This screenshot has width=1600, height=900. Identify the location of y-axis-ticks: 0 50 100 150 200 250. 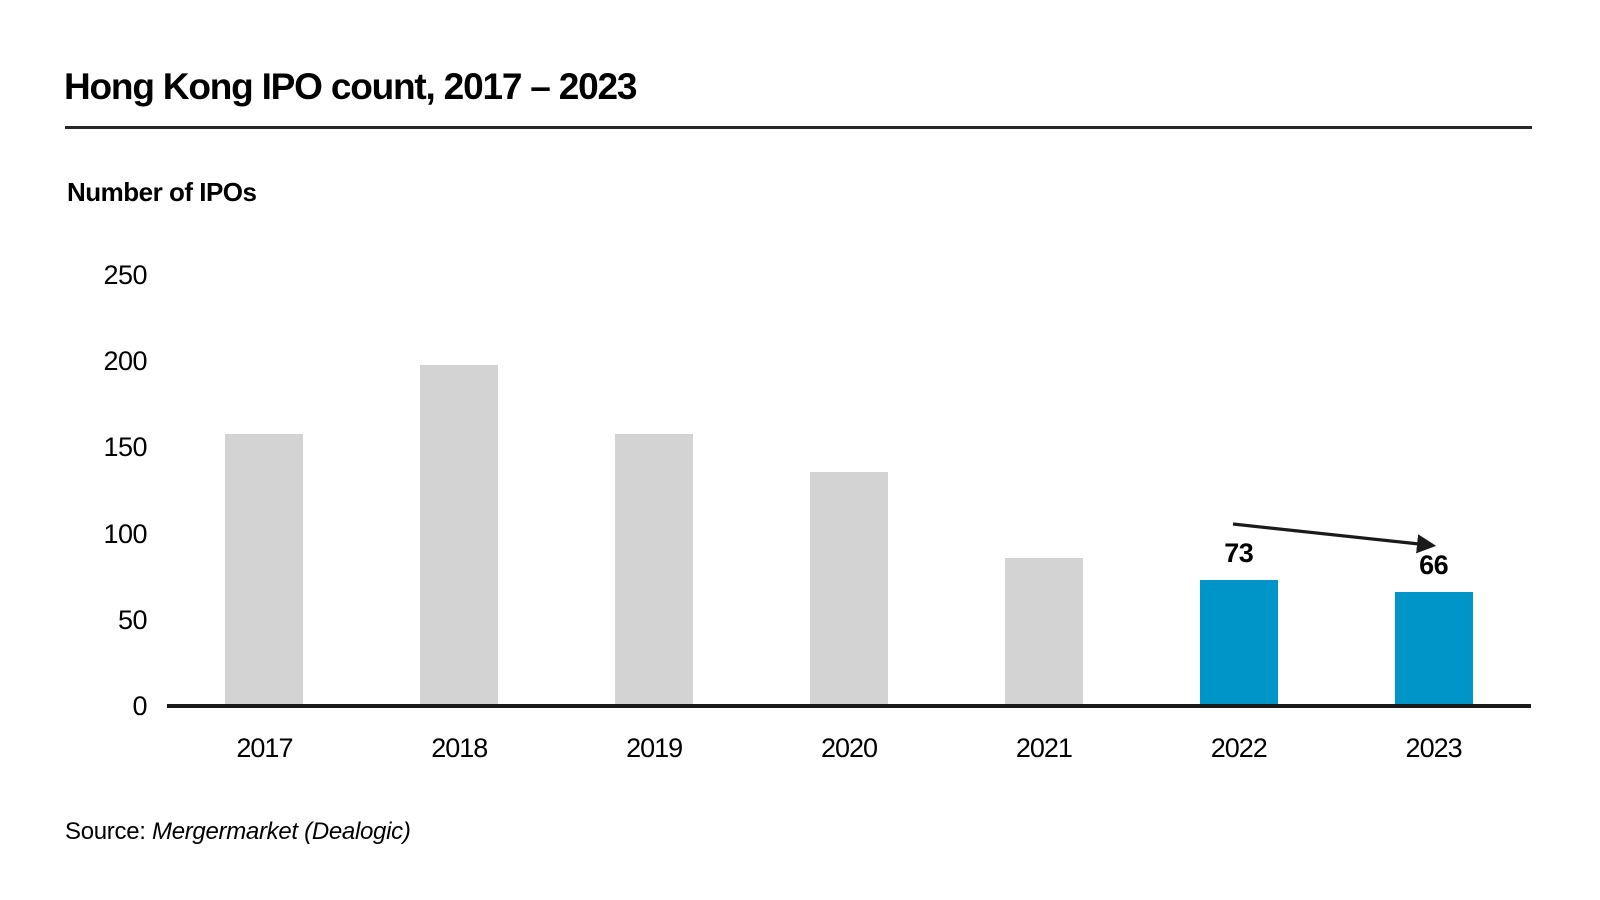
(94, 490).